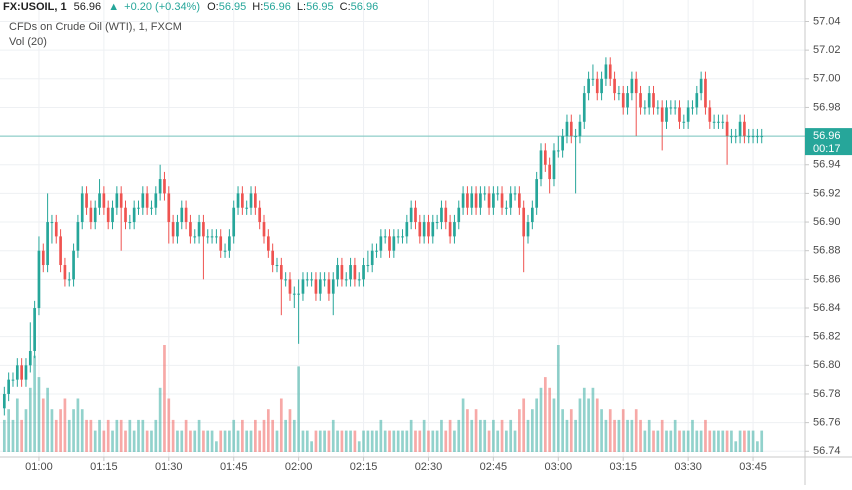 The height and width of the screenshot is (490, 852). I want to click on y-tick-label: 56.94, so click(827, 165).